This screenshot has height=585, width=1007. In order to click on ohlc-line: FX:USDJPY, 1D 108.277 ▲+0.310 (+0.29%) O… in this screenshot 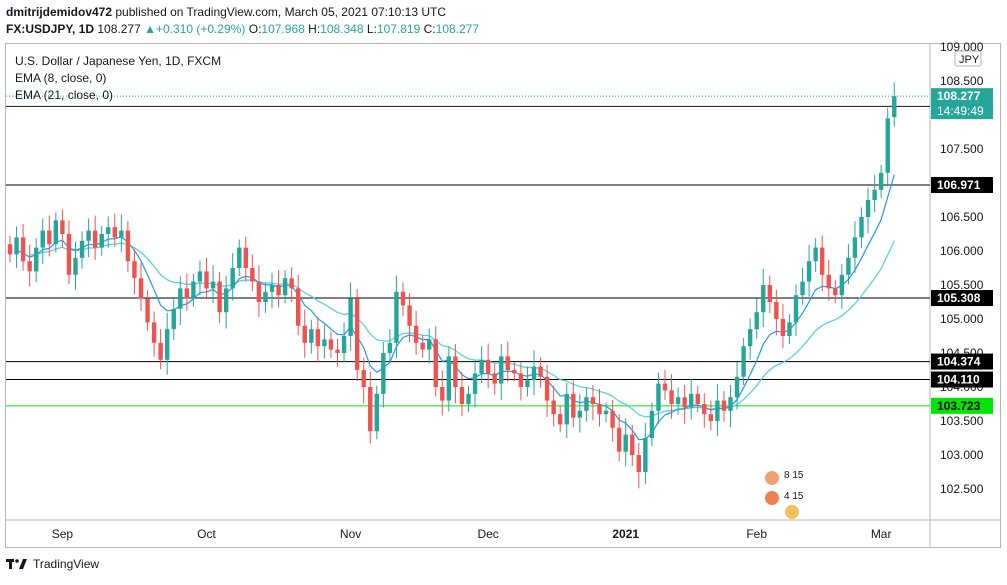, I will do `click(242, 29)`.